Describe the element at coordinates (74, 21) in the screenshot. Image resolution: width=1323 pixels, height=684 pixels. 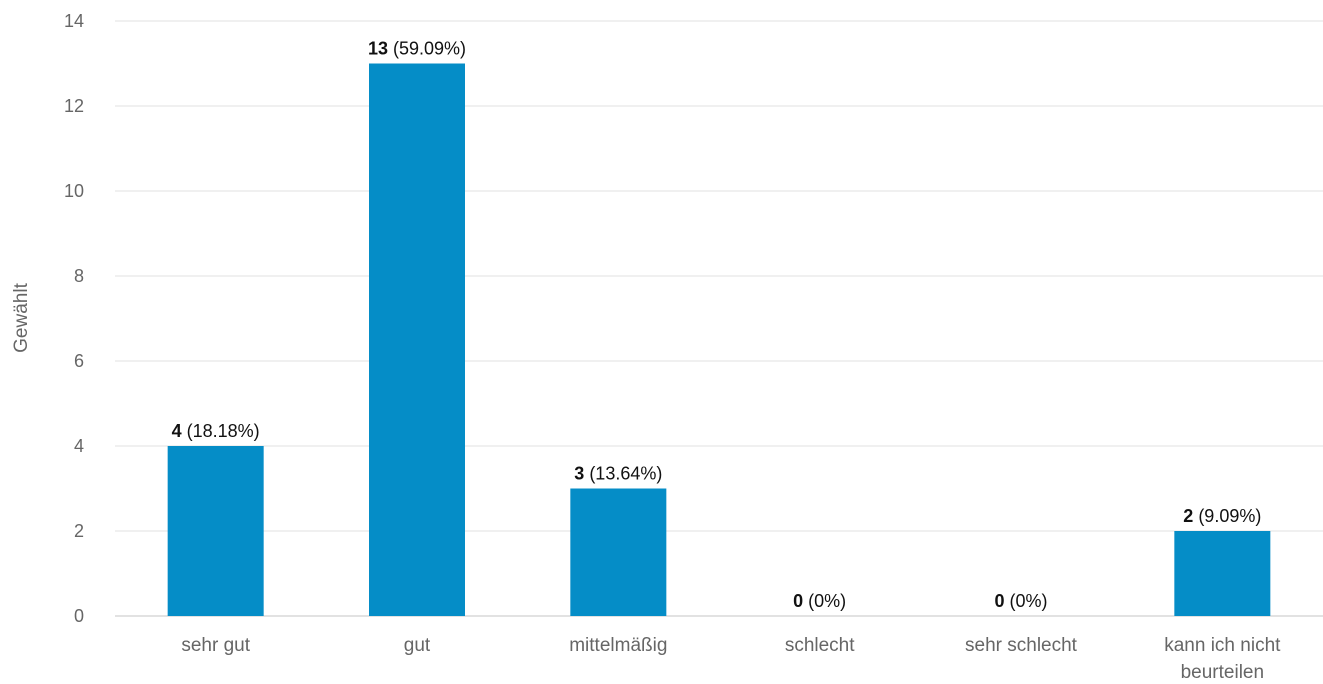
I see `y-tick-label: 14` at that location.